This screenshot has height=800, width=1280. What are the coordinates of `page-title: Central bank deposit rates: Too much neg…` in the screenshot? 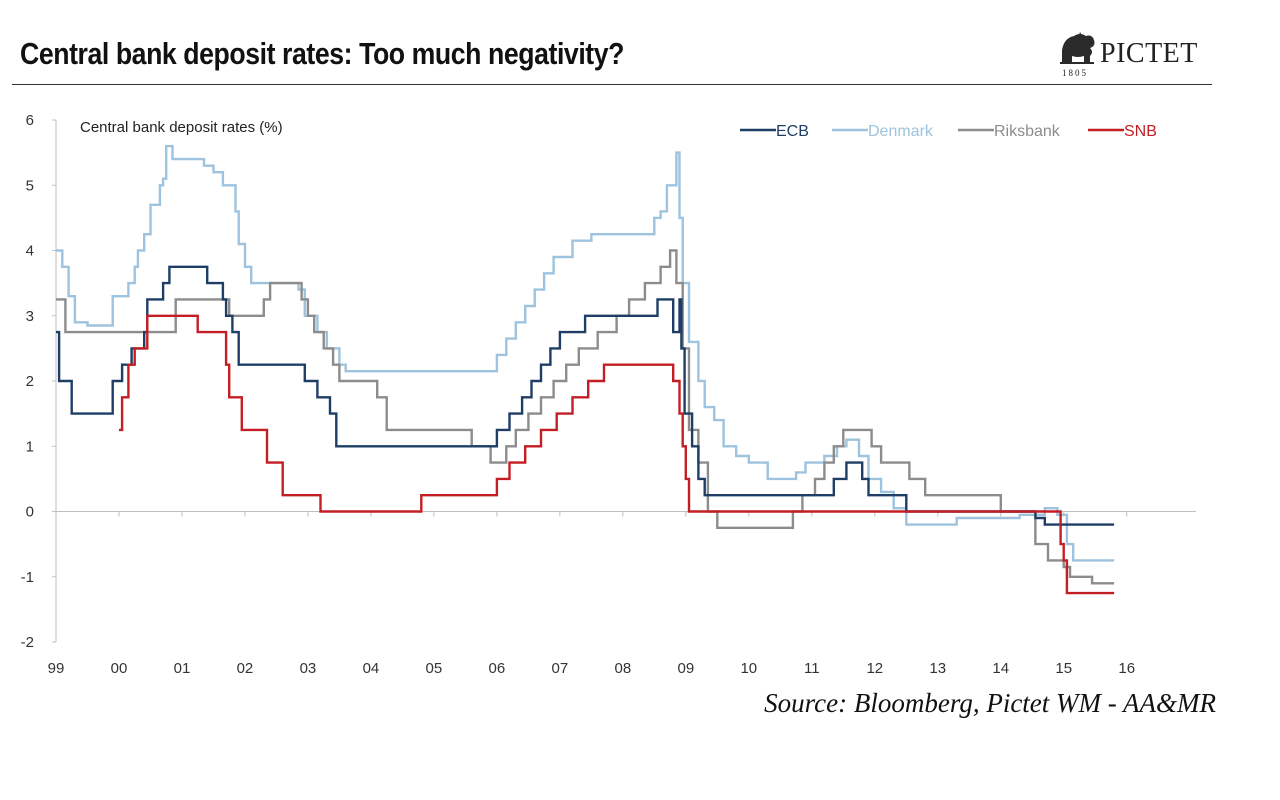 It's located at (322, 53).